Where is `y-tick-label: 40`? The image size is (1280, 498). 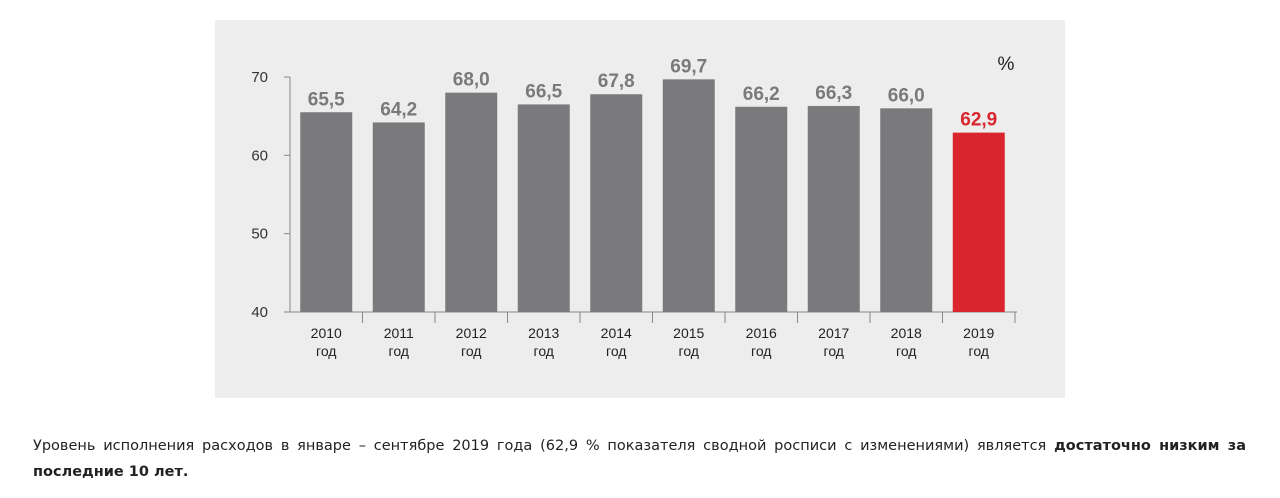
y-tick-label: 40 is located at coordinates (259, 312).